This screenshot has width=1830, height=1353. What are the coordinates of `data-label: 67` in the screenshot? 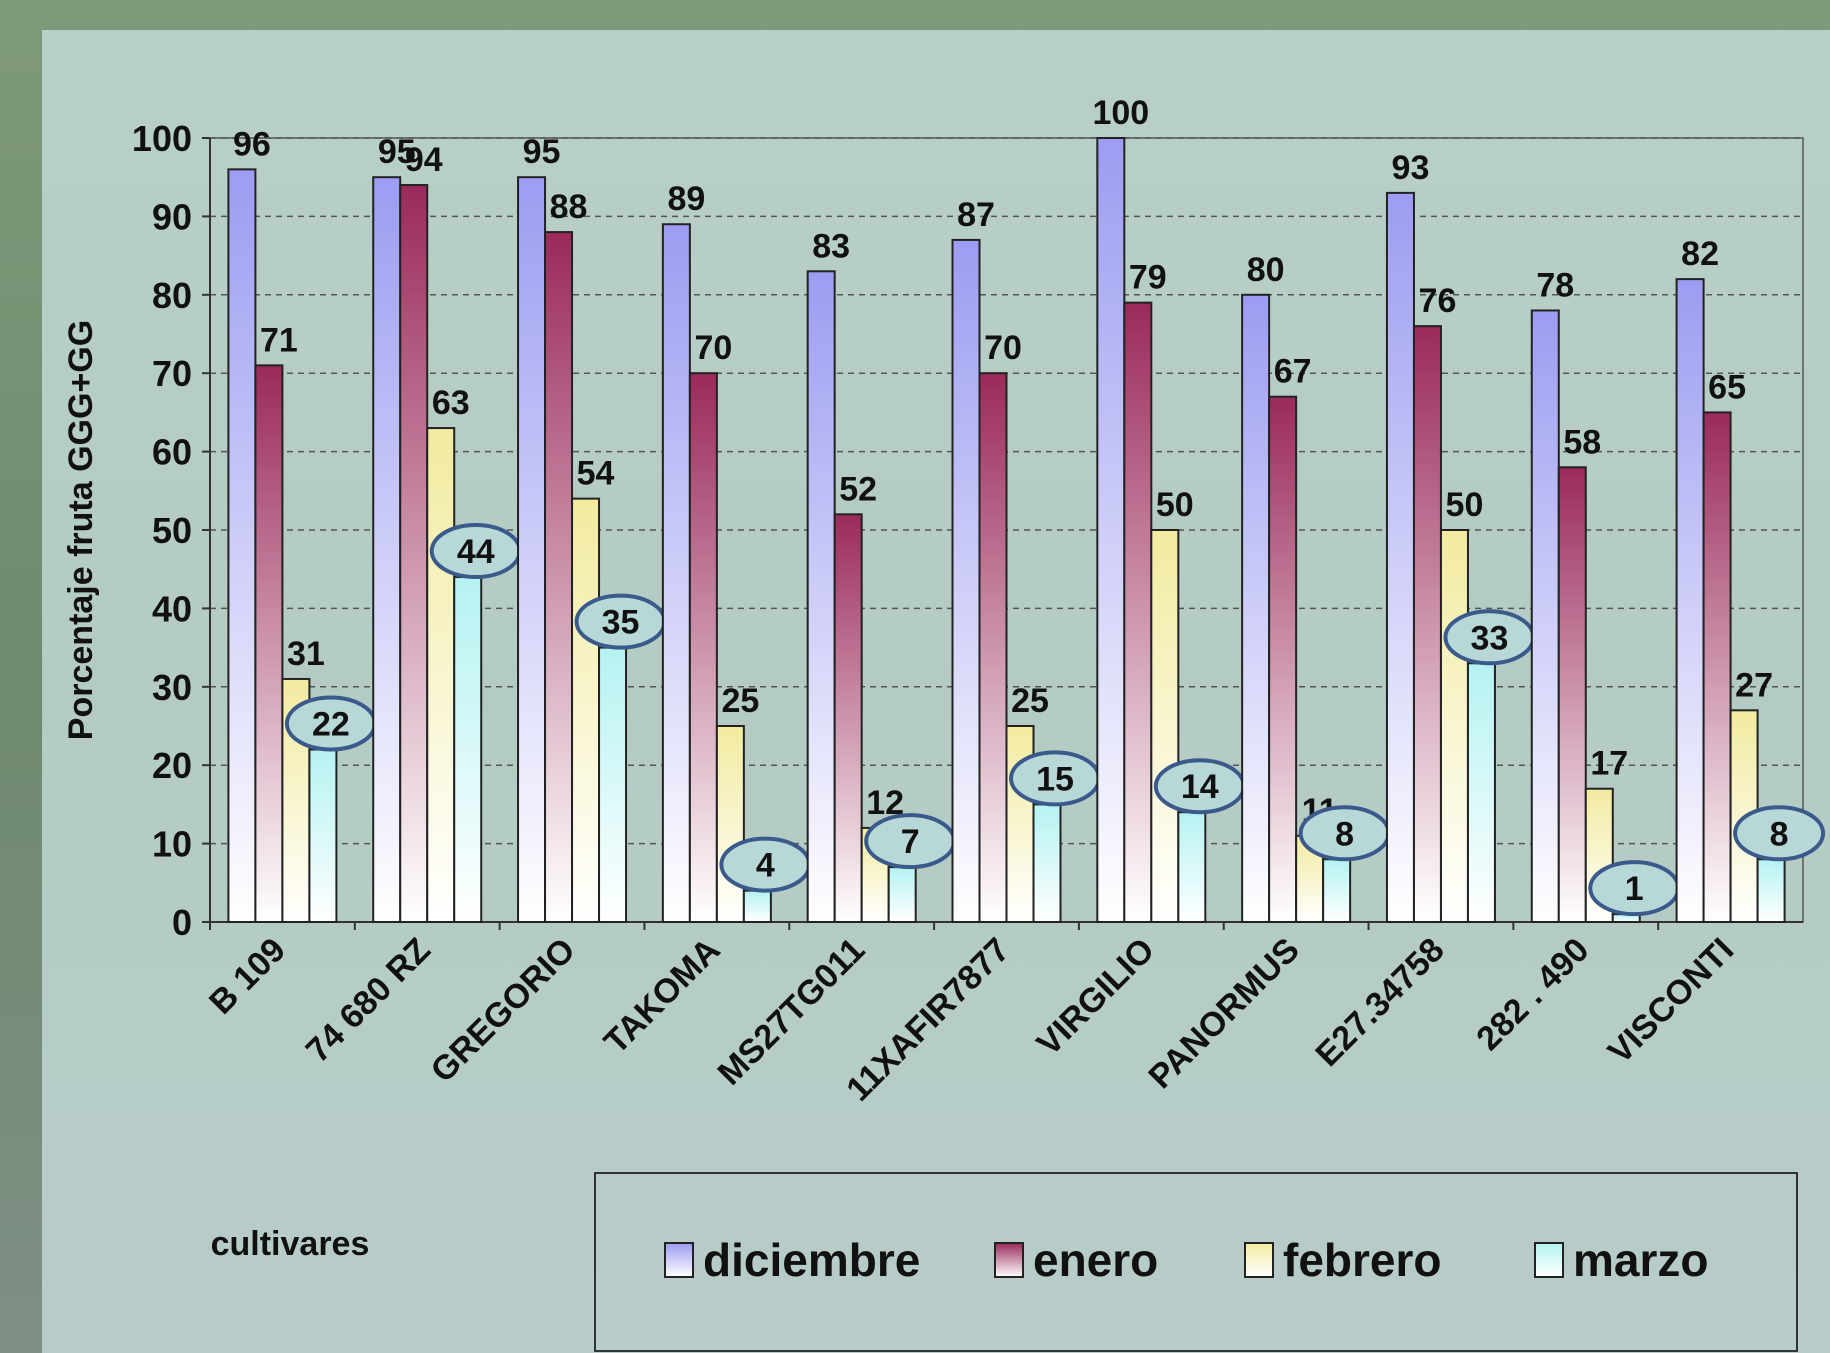 It's located at (1293, 372).